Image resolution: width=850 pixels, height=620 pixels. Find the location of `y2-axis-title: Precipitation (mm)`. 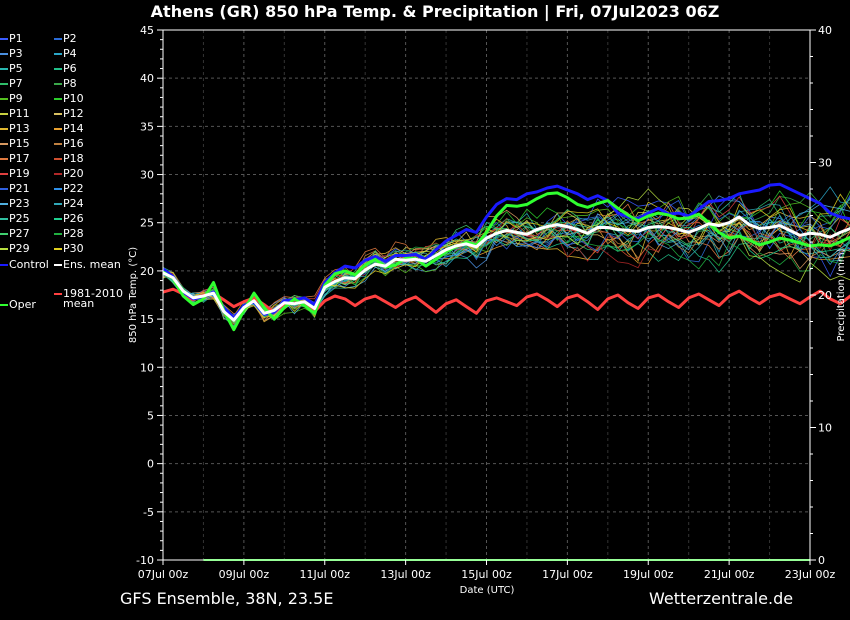

y2-axis-title: Precipitation (mm) is located at coordinates (841, 294).